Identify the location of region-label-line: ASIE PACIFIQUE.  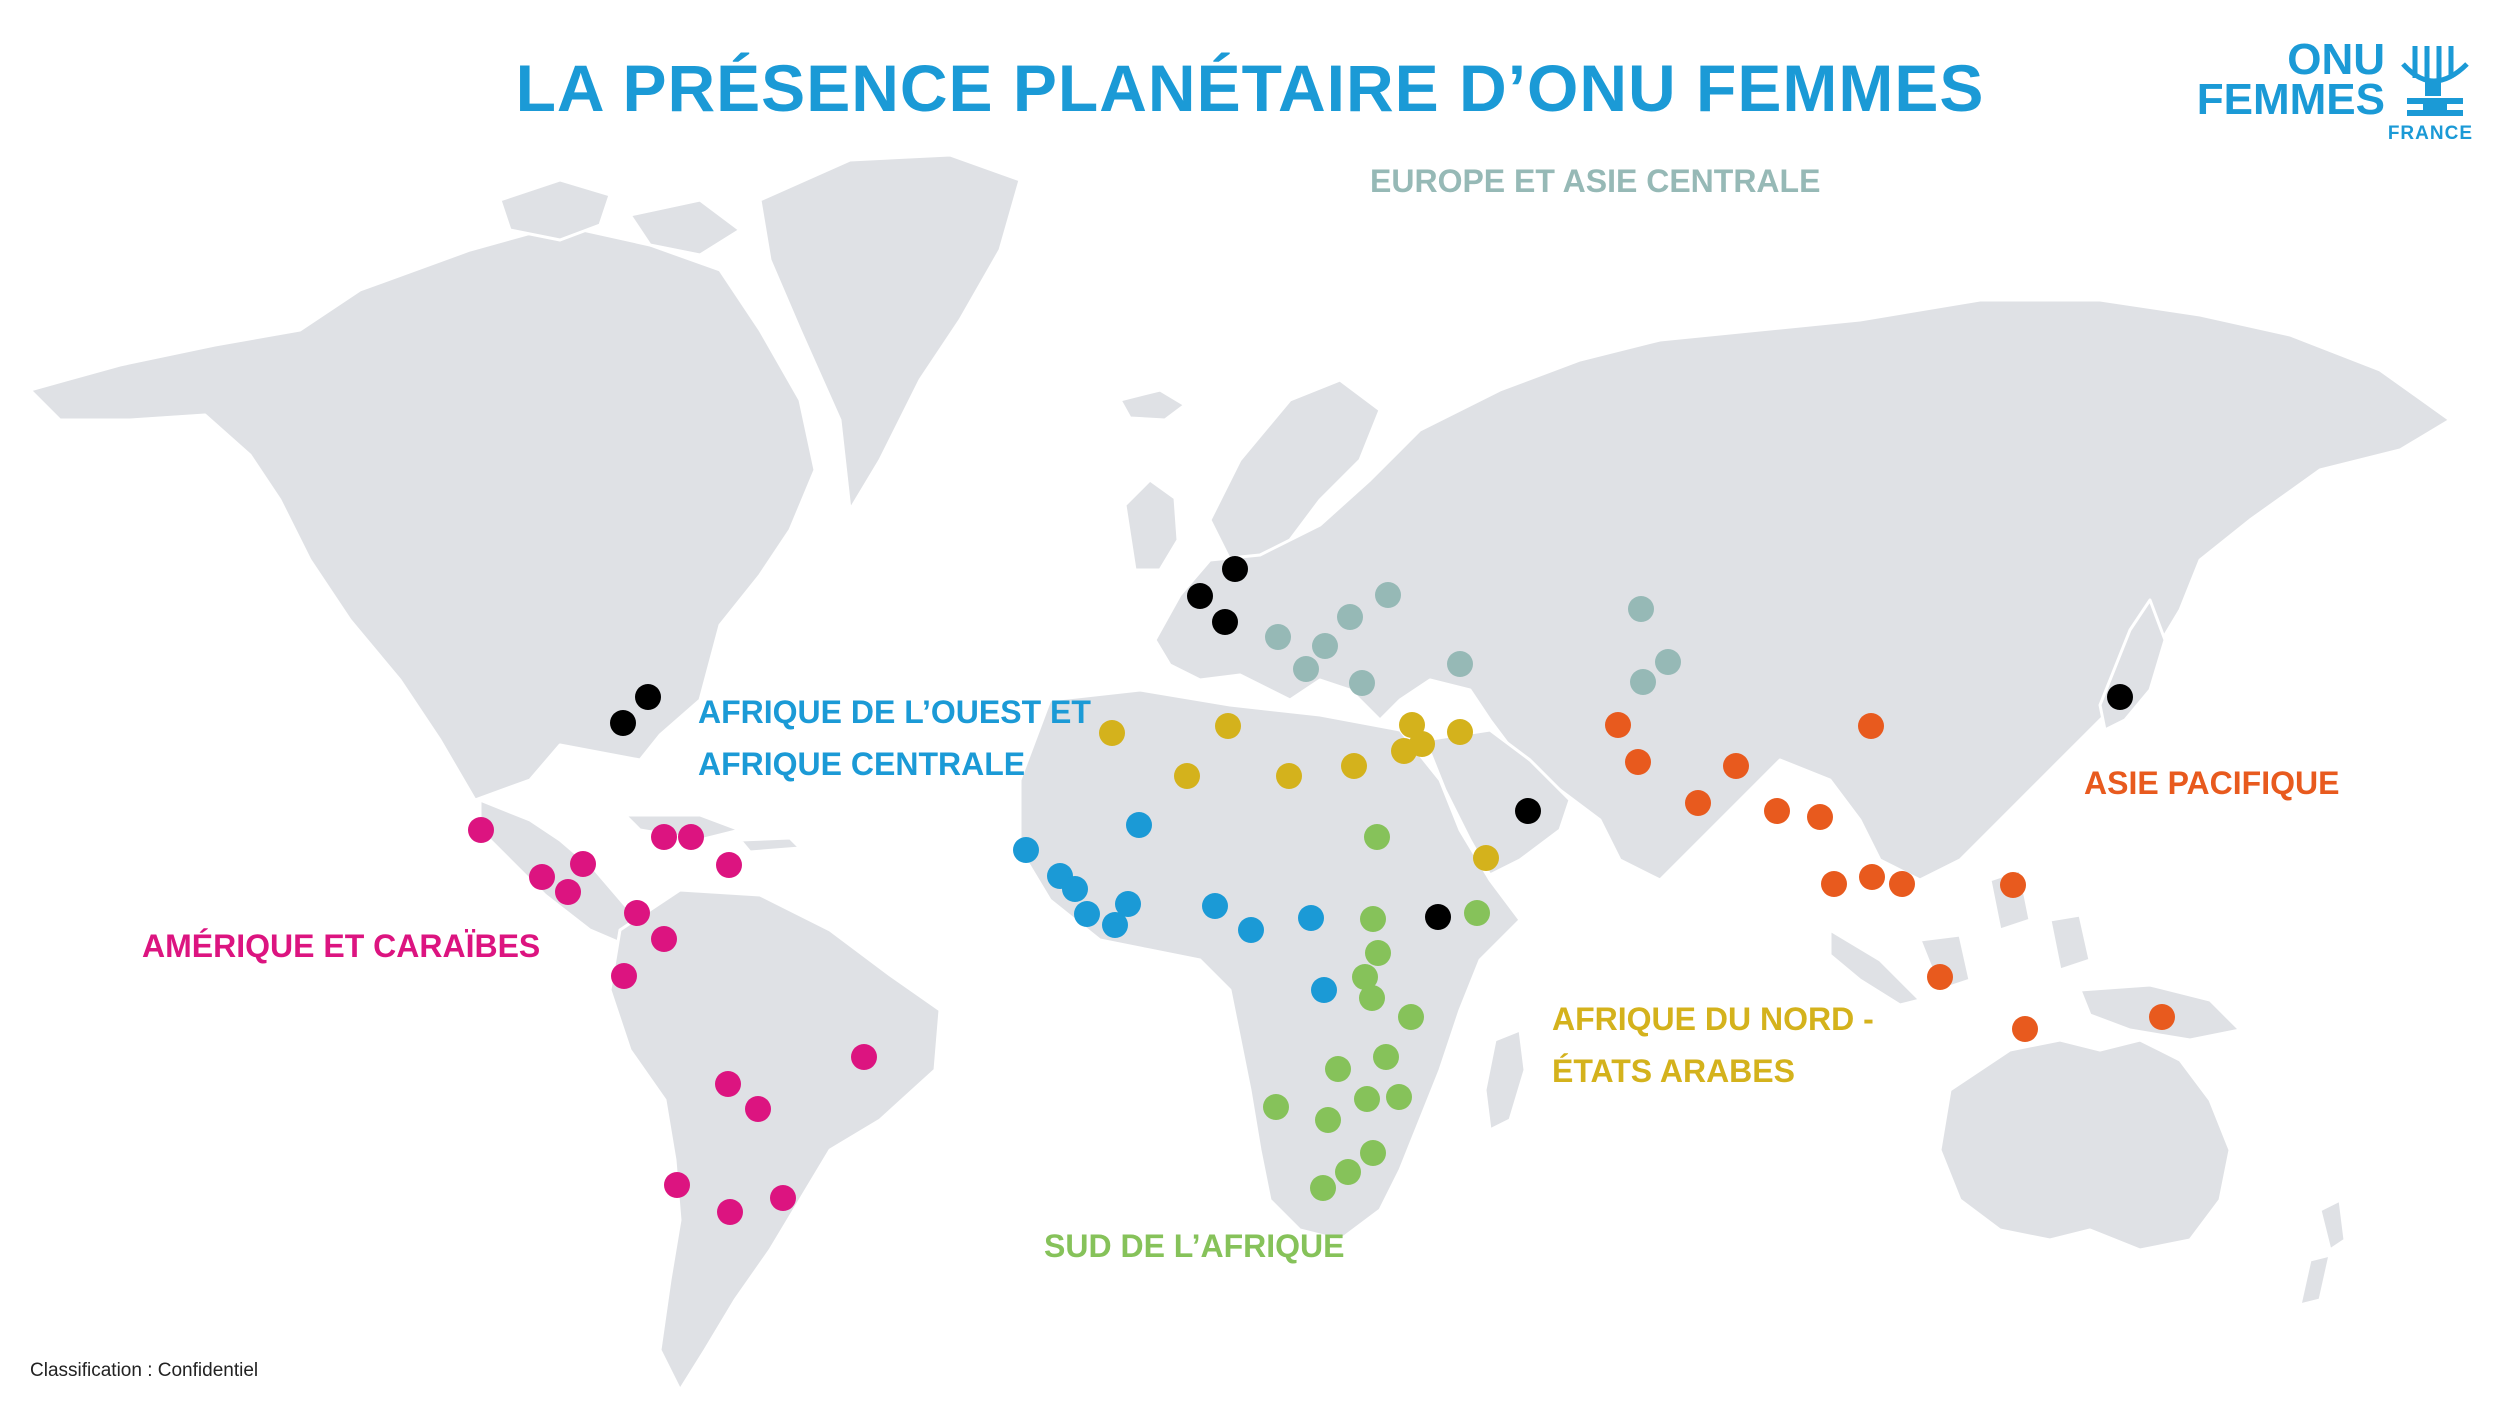
(2211, 783).